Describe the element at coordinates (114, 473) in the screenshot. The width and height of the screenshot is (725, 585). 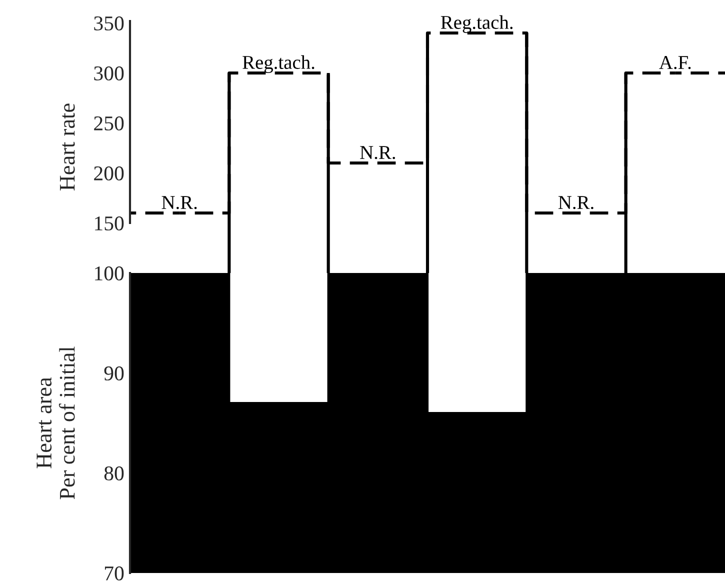
I see `y-tick-label: 80` at that location.